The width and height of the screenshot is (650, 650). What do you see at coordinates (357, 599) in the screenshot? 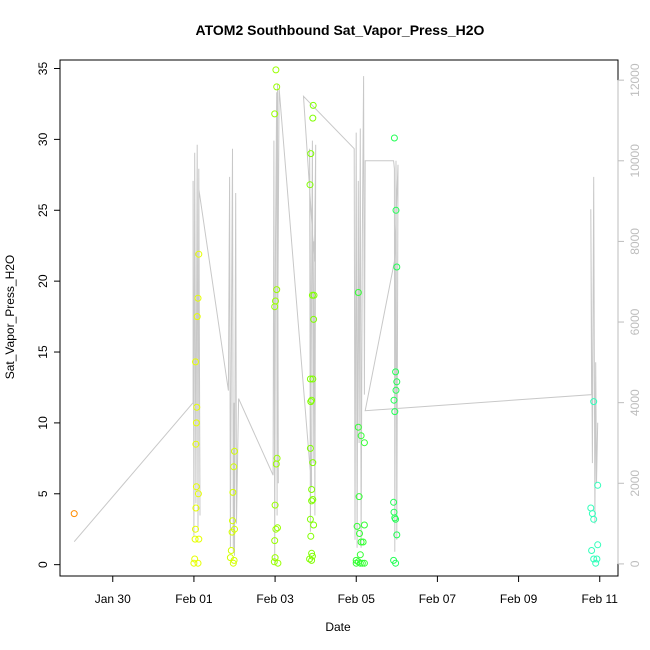
I see `x-tick-label: Feb 05` at bounding box center [357, 599].